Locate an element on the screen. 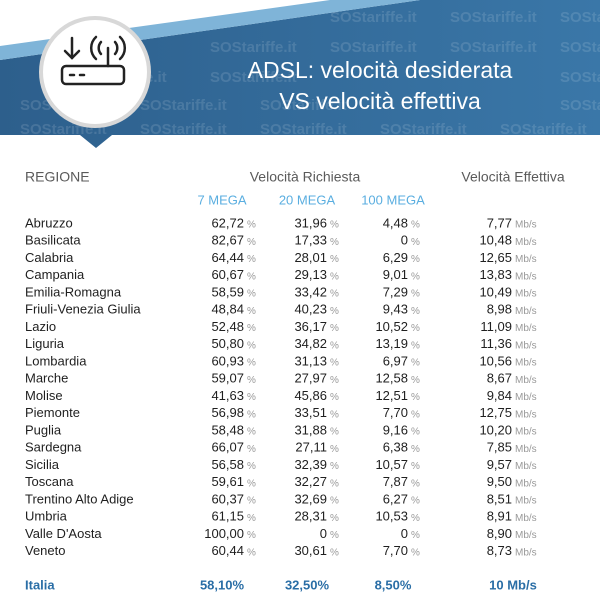 The width and height of the screenshot is (600, 603). cell-value: 10,56 is located at coordinates (495, 360).